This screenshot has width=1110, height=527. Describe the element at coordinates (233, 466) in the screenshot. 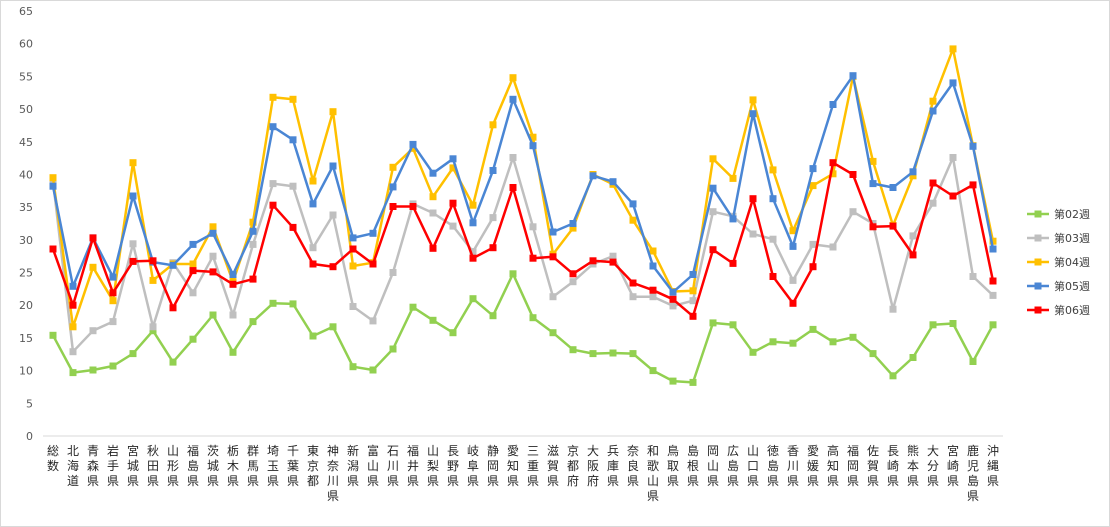

I see `x-tick-label: 栃木県` at that location.